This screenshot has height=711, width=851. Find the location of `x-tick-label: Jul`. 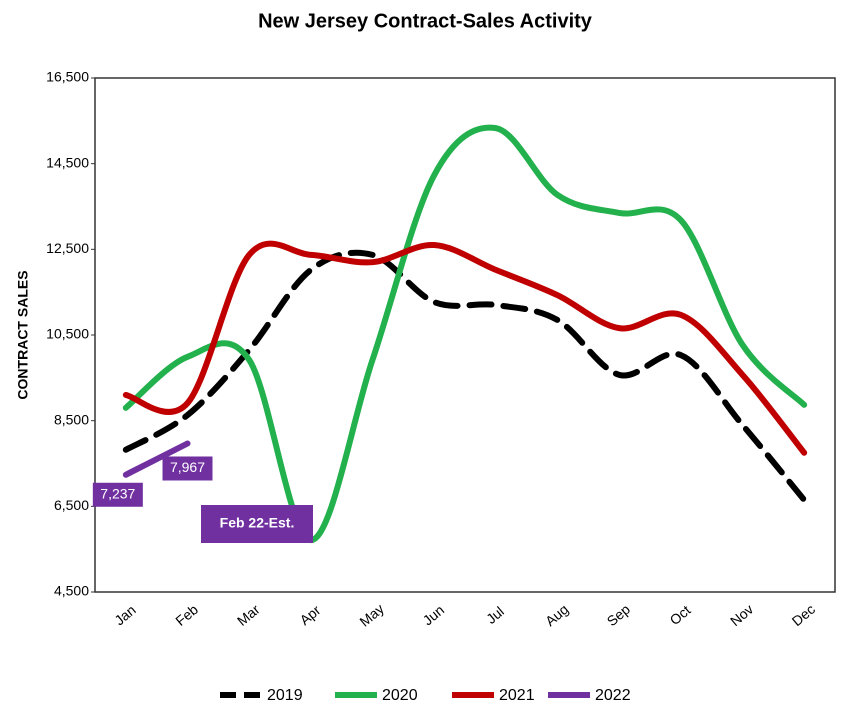

x-tick-label: Jul is located at coordinates (495, 615).